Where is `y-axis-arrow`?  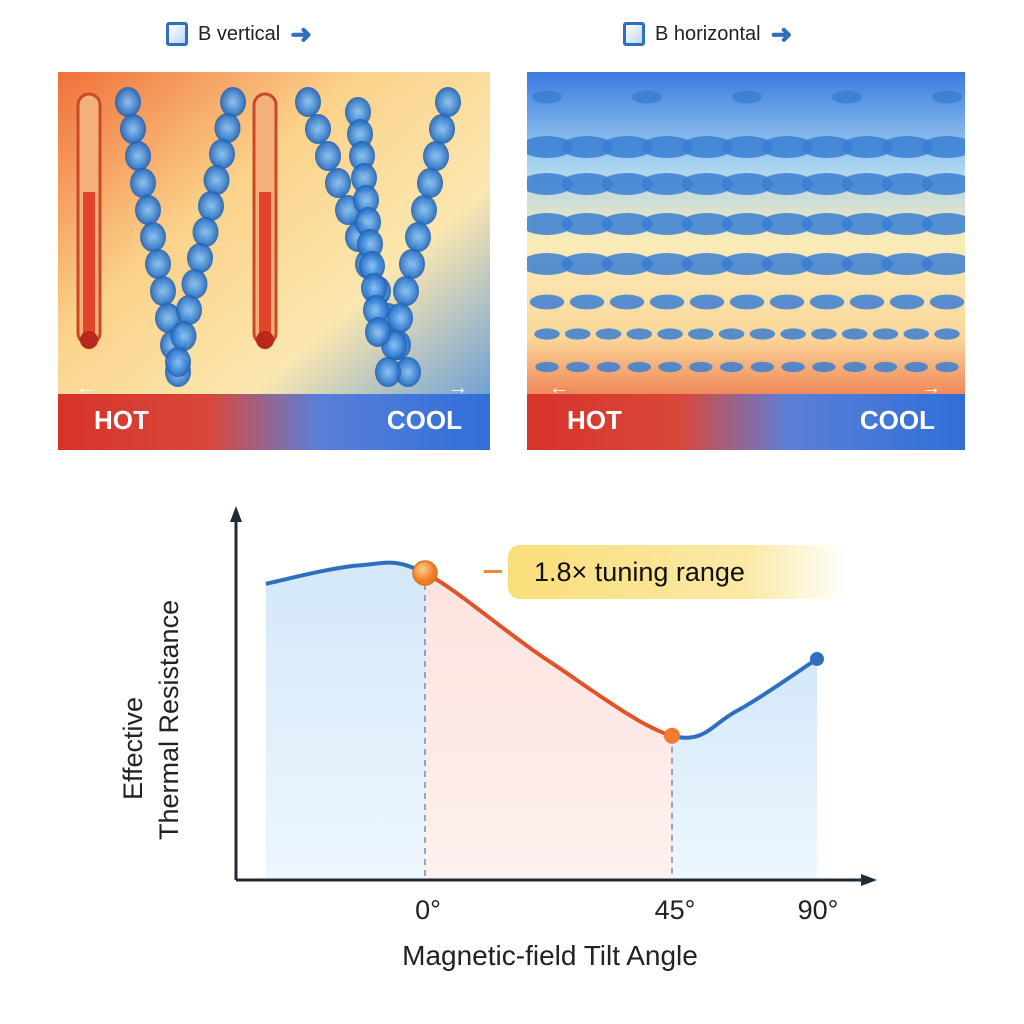 y-axis-arrow is located at coordinates (236, 514).